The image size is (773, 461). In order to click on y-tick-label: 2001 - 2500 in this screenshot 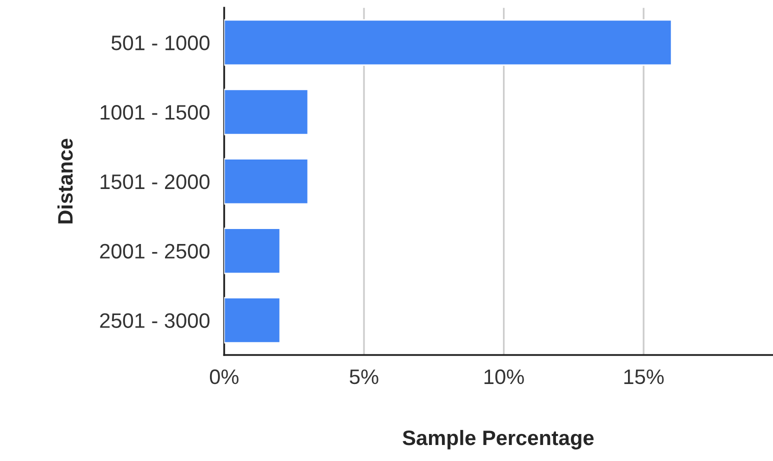, I will do `click(155, 251)`.